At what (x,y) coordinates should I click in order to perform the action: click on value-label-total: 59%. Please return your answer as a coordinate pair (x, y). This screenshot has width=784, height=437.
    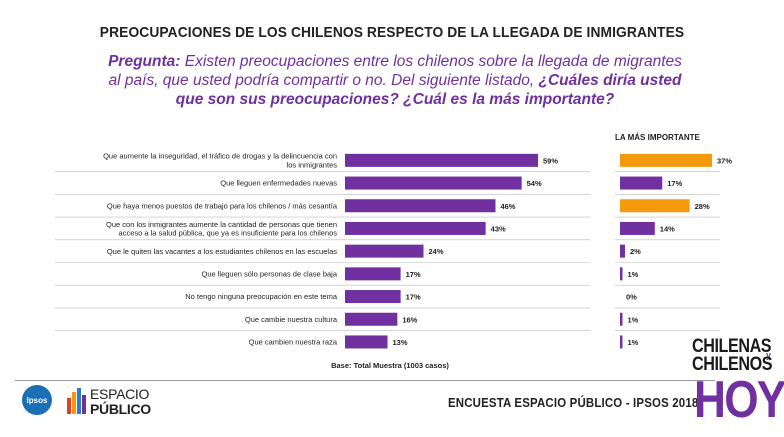
    Looking at the image, I should click on (550, 160).